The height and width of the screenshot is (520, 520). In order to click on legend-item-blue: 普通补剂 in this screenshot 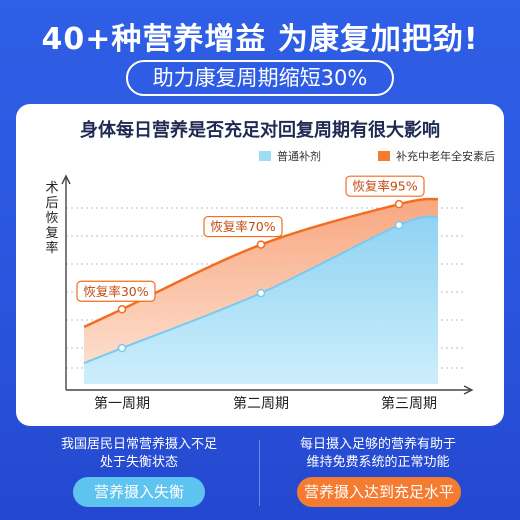, I will do `click(290, 156)`.